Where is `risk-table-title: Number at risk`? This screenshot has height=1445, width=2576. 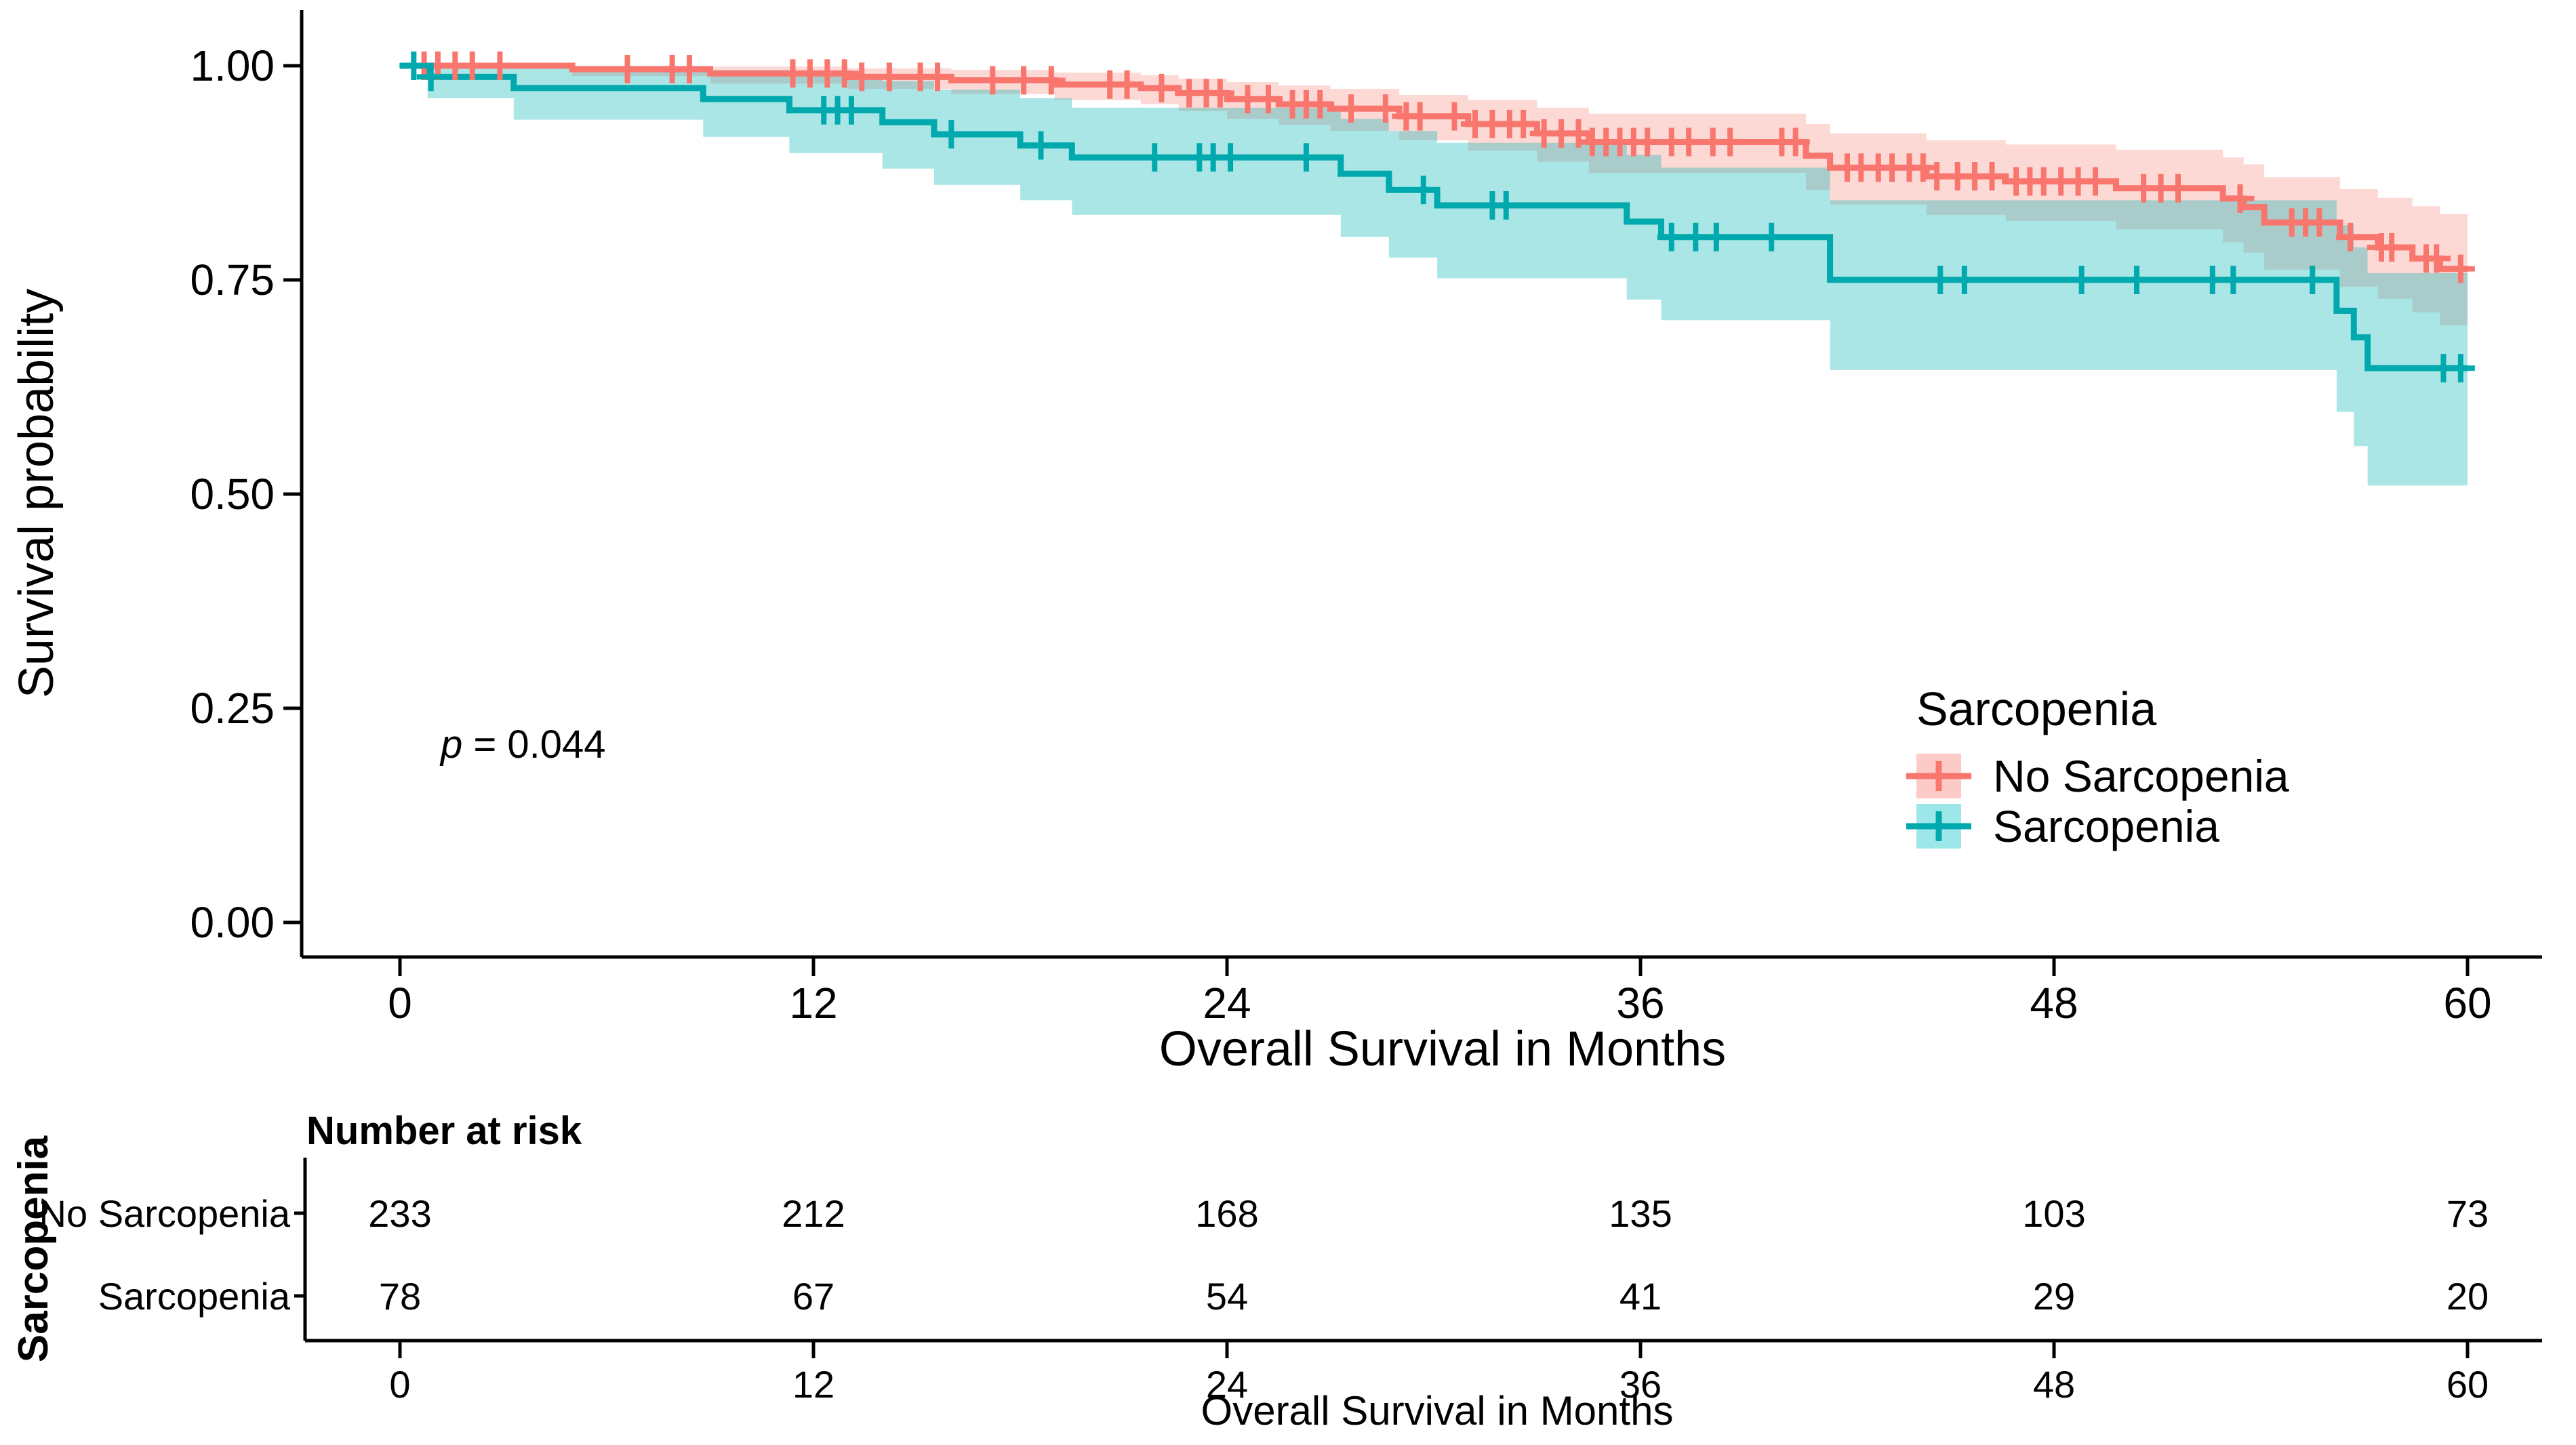 risk-table-title: Number at risk is located at coordinates (444, 1131).